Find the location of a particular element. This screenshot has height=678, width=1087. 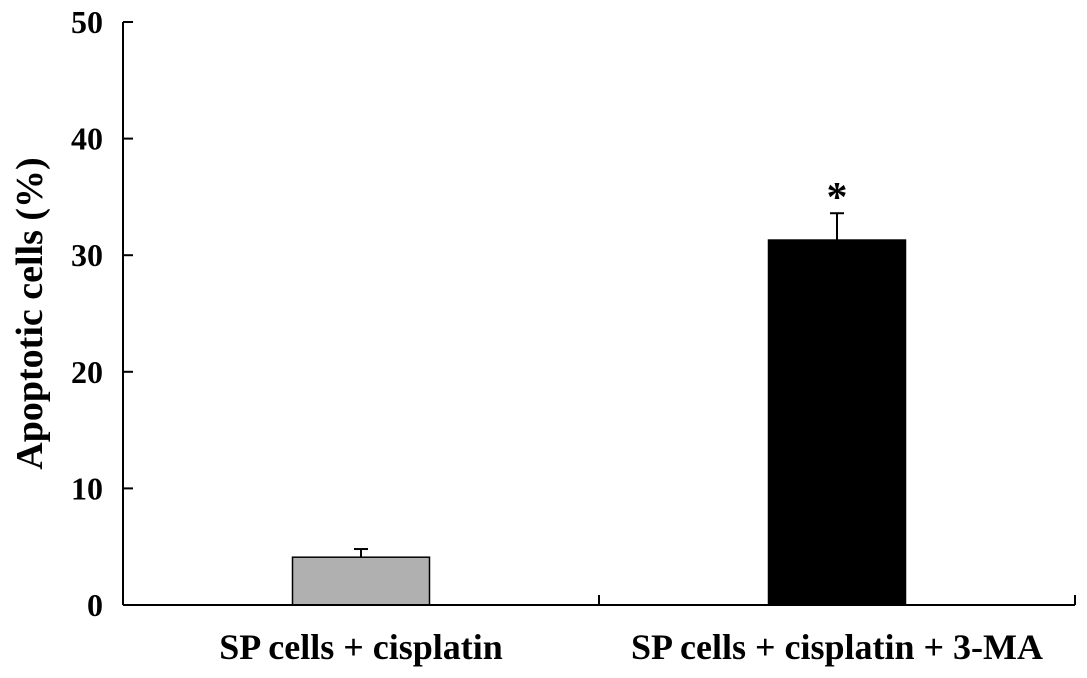

x-category-label: SP cells + cisplatin + 3-MA is located at coordinates (837, 647).